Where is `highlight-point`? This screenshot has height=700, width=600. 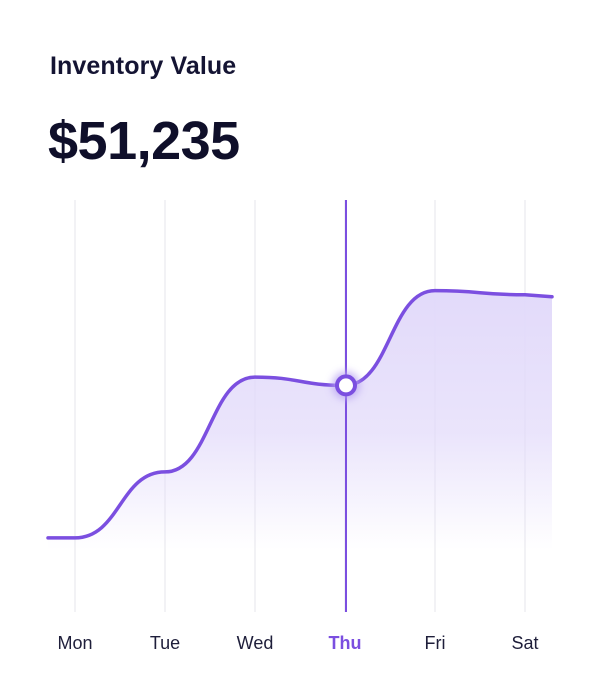 highlight-point is located at coordinates (346, 385).